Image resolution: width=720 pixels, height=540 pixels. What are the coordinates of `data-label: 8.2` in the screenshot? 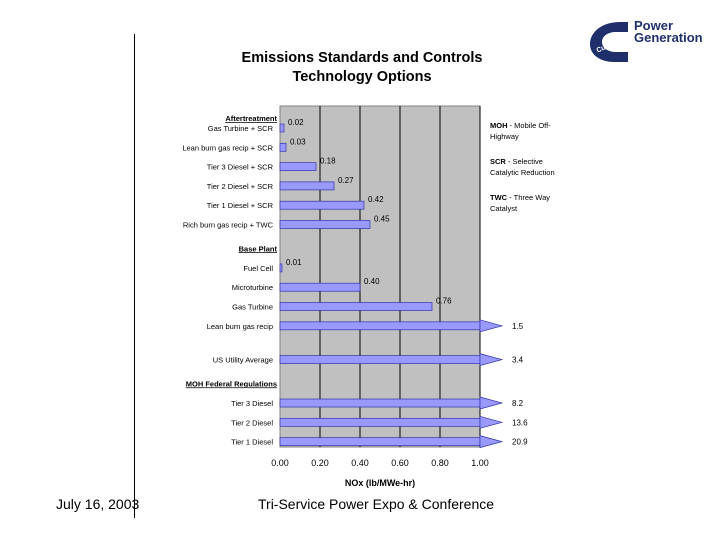 It's located at (518, 403).